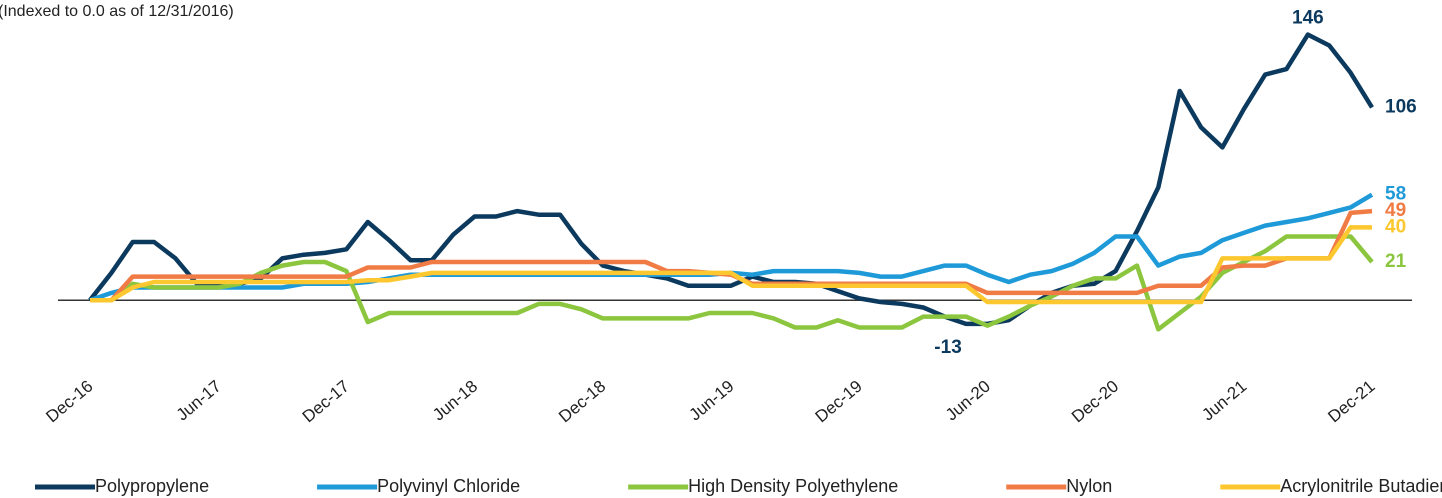 The image size is (1442, 498). Describe the element at coordinates (968, 401) in the screenshot. I see `x-tick-label: Jun-20` at that location.